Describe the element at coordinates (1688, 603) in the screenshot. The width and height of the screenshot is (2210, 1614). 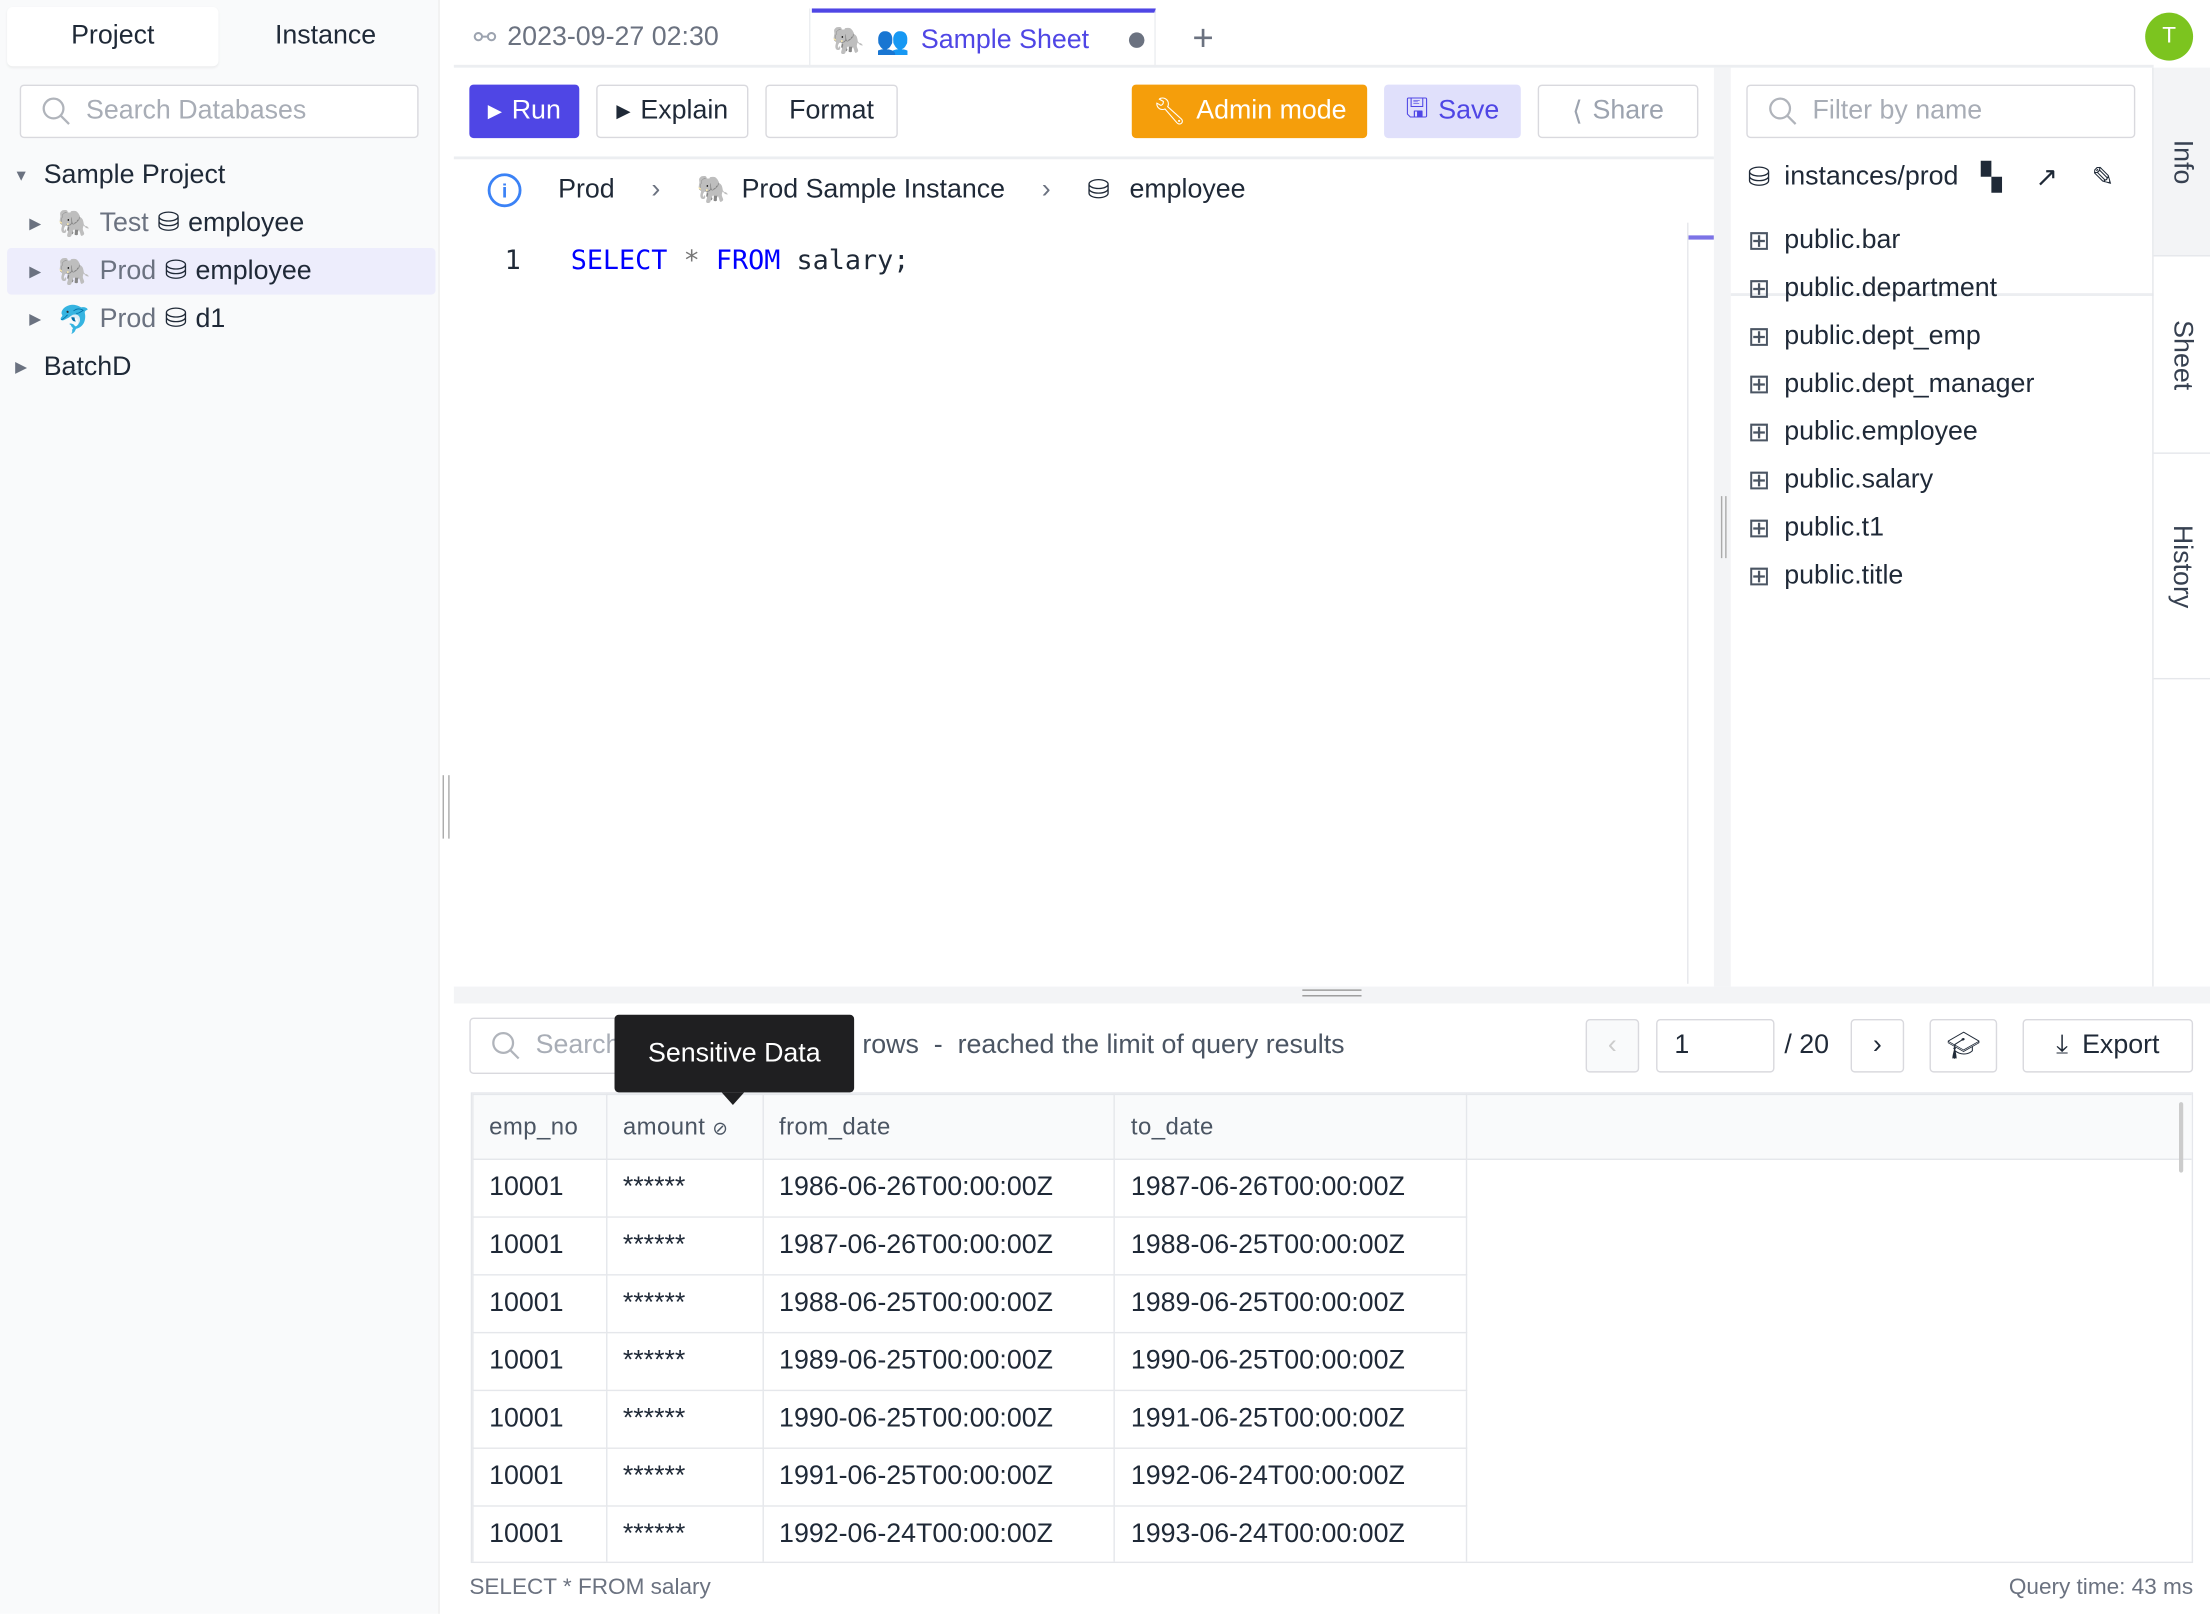
I see `editor-scrollbar` at that location.